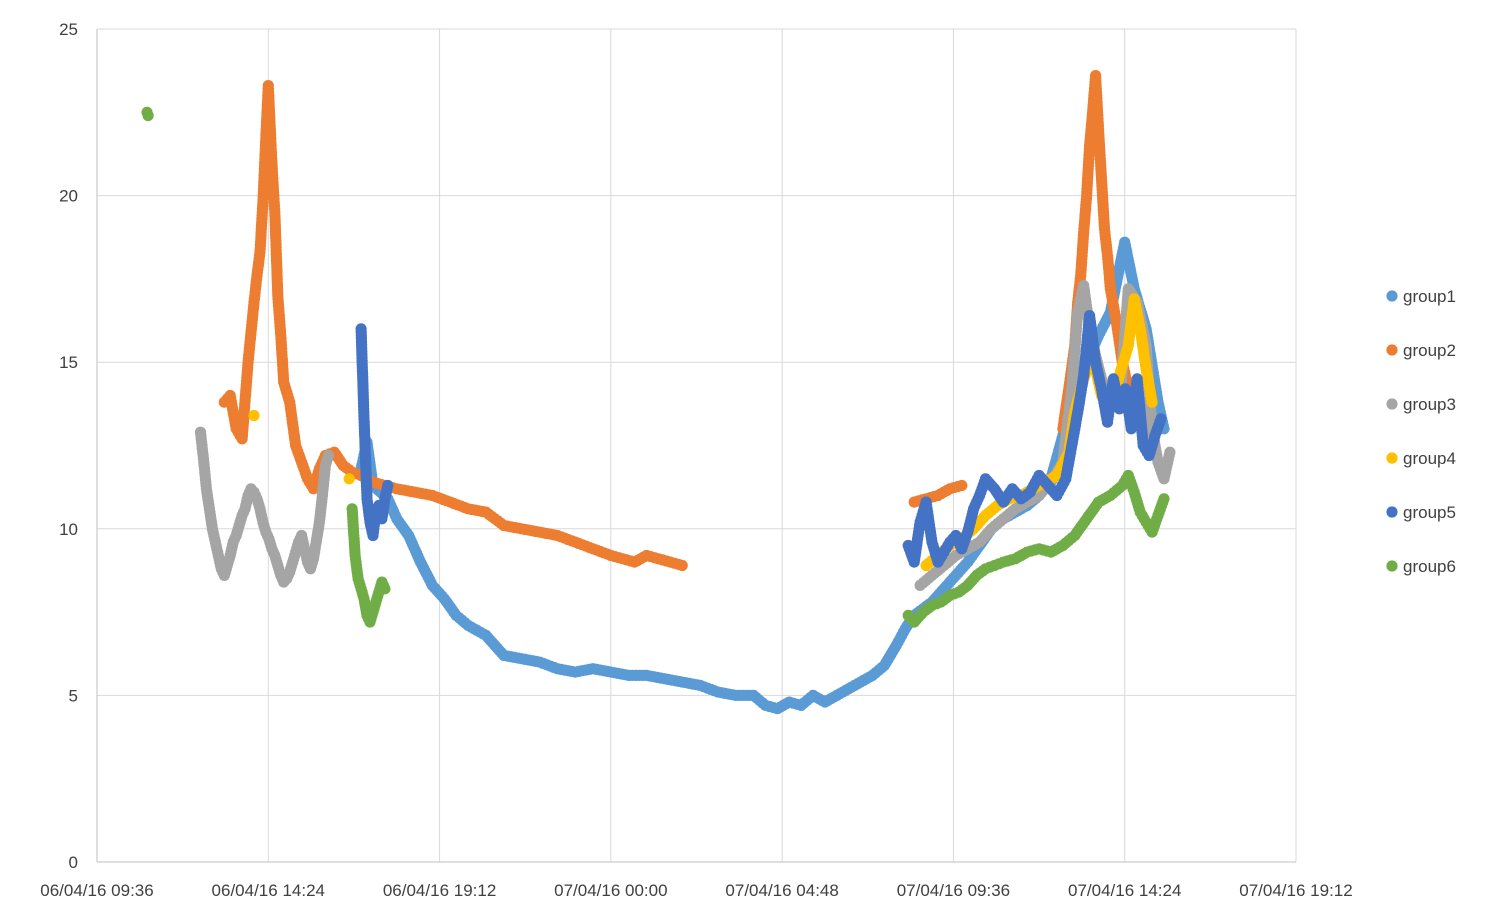  I want to click on x-tick-label: 06/04/16 14:24, so click(268, 890).